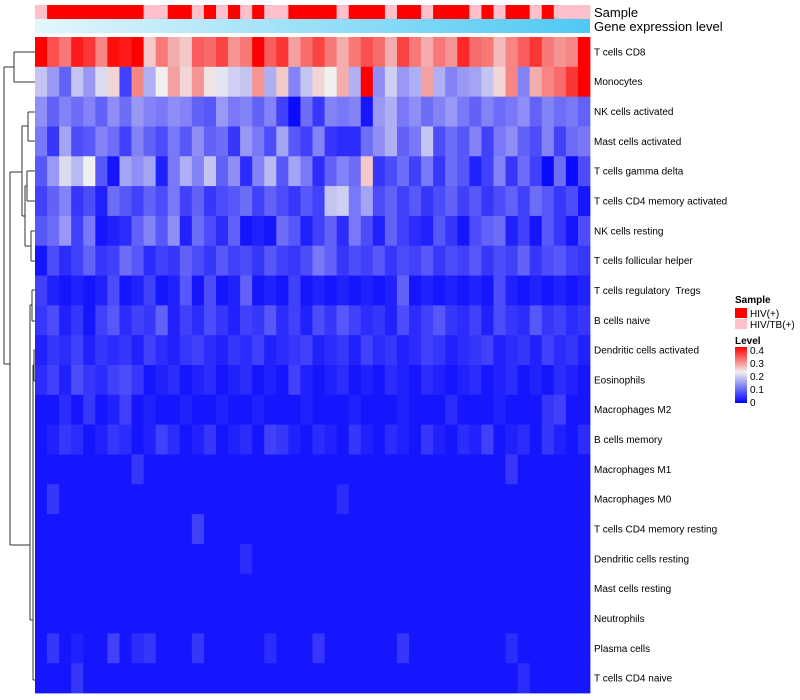 The image size is (800, 700). Describe the element at coordinates (633, 679) in the screenshot. I see `row-label: T cells CD4 naive` at that location.